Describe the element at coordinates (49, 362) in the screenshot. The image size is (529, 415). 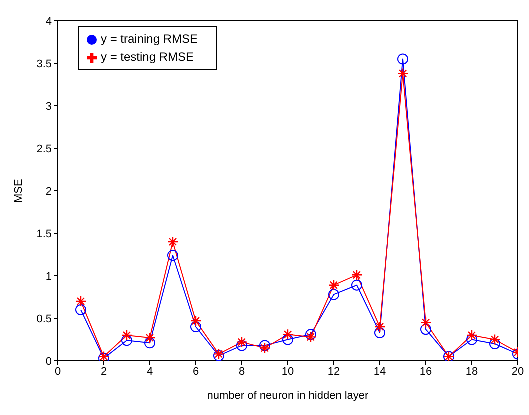
I see `y-tick-label: 0` at that location.